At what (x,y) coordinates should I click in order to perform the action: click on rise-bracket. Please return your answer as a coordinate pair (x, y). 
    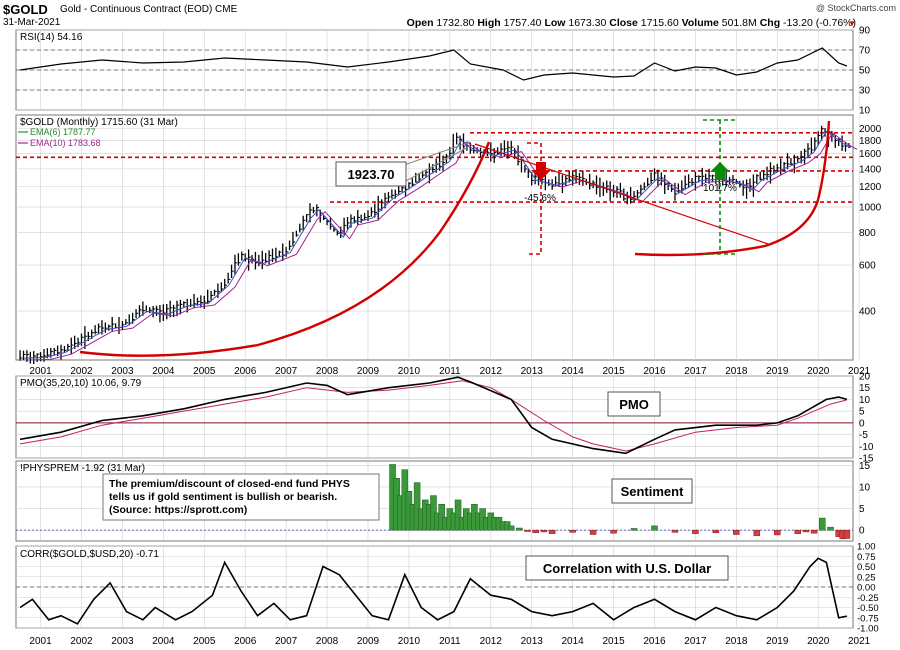
    Looking at the image, I should click on (720, 187).